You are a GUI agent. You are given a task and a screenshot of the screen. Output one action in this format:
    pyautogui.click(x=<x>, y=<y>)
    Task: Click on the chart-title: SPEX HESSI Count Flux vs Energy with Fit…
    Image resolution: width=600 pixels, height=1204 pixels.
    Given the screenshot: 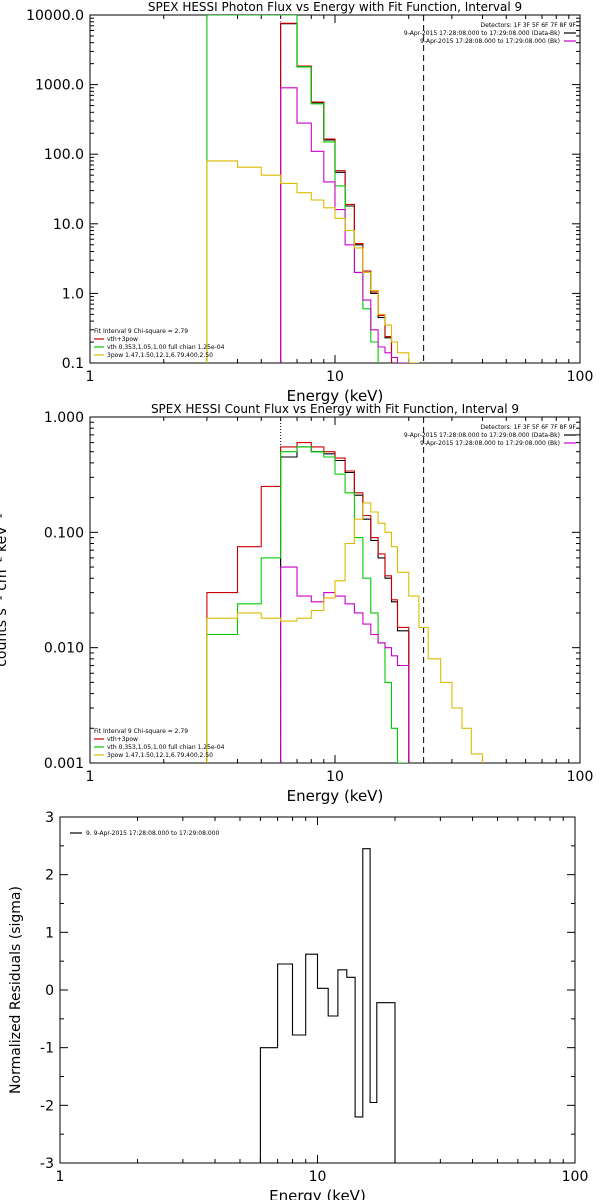 What is the action you would take?
    pyautogui.click(x=335, y=409)
    